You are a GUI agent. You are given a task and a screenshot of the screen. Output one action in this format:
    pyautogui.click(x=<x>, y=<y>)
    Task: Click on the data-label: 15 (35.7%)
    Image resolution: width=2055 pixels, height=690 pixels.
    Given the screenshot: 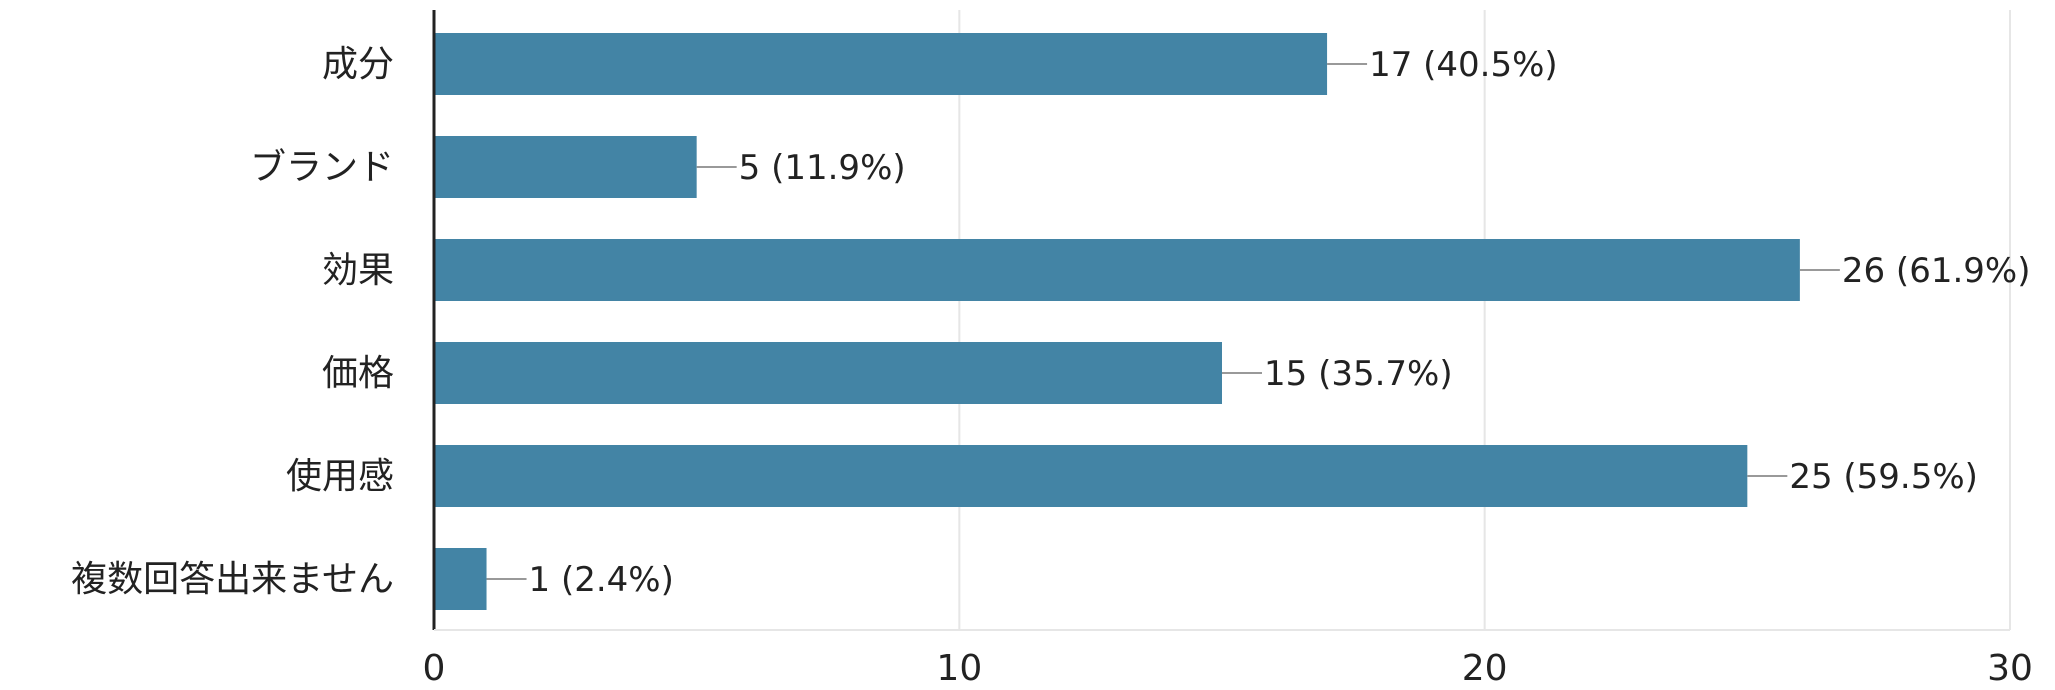 What is the action you would take?
    pyautogui.click(x=1358, y=374)
    